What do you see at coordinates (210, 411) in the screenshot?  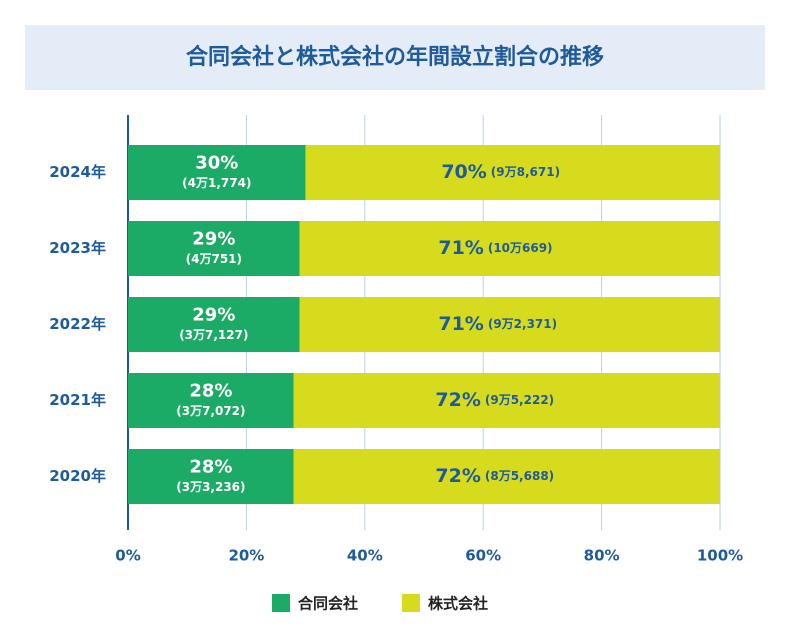 I see `count-label: (3万7,072)` at bounding box center [210, 411].